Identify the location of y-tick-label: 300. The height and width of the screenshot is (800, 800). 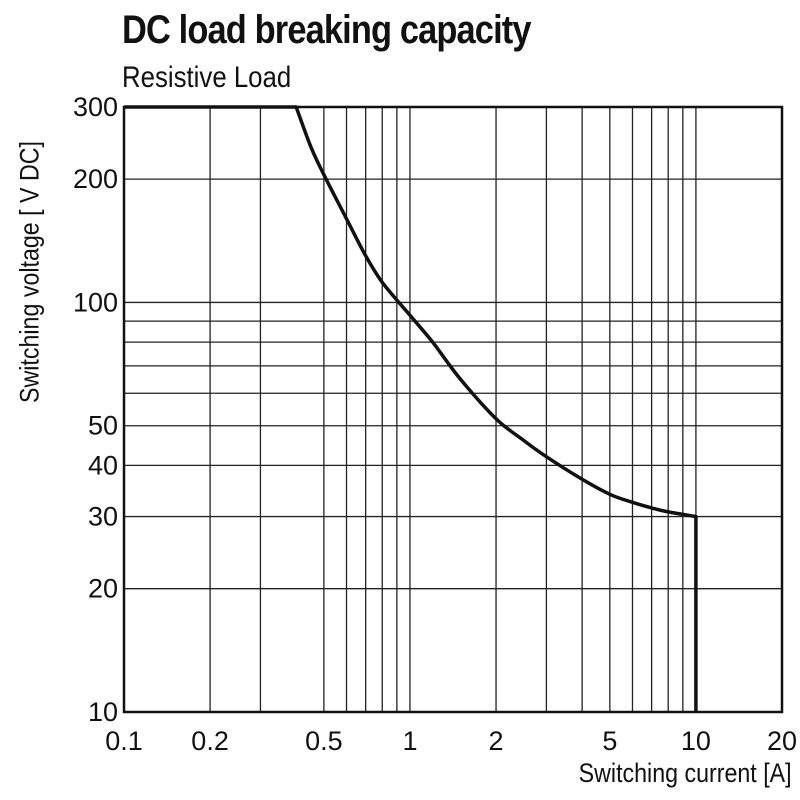
(95, 107).